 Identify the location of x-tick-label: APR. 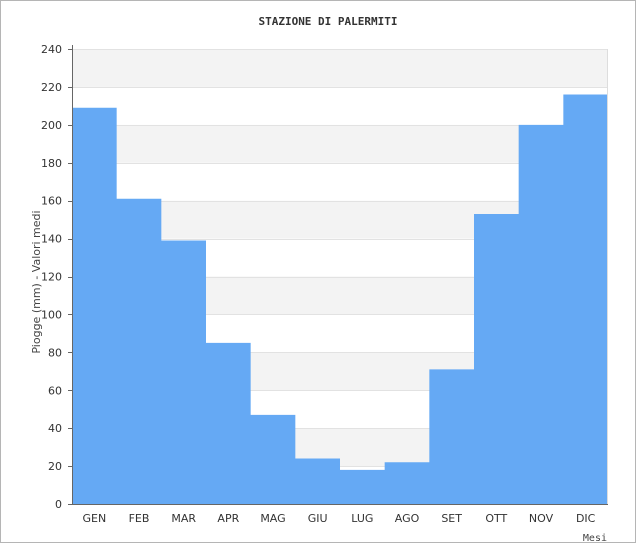
(228, 518).